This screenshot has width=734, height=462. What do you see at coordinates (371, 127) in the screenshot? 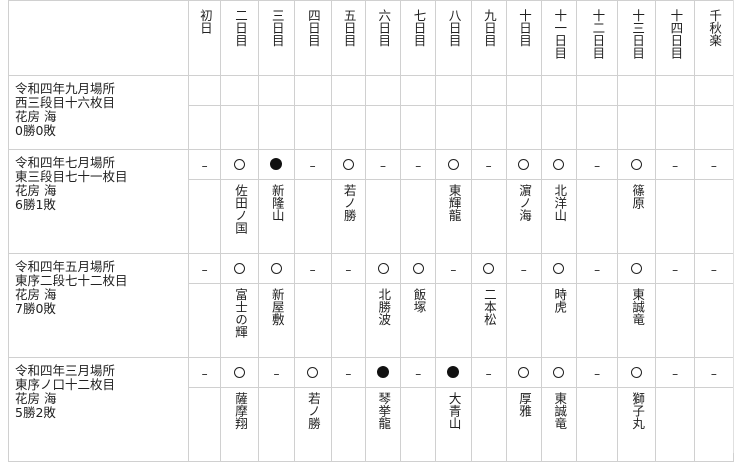
I see `basho-opponent-row` at bounding box center [371, 127].